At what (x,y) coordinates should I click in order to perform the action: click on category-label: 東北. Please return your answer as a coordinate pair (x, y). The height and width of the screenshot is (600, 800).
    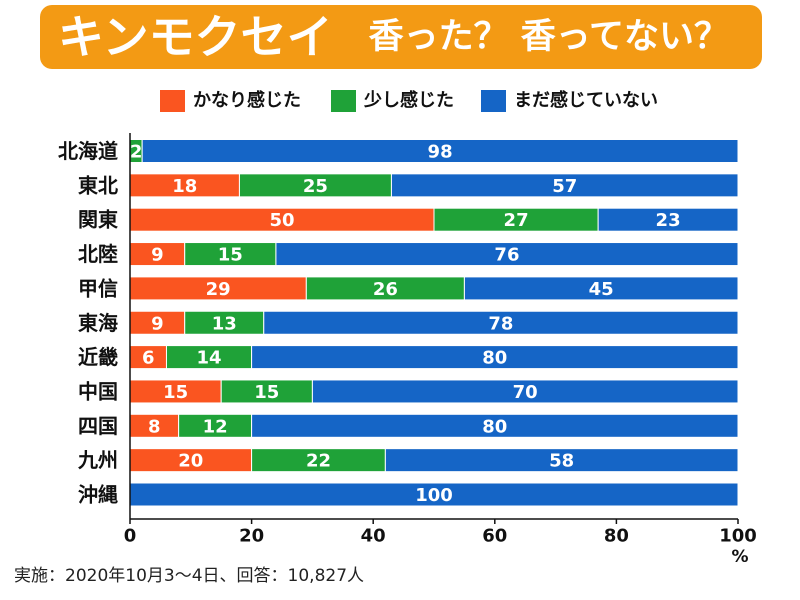
    Looking at the image, I should click on (98, 185).